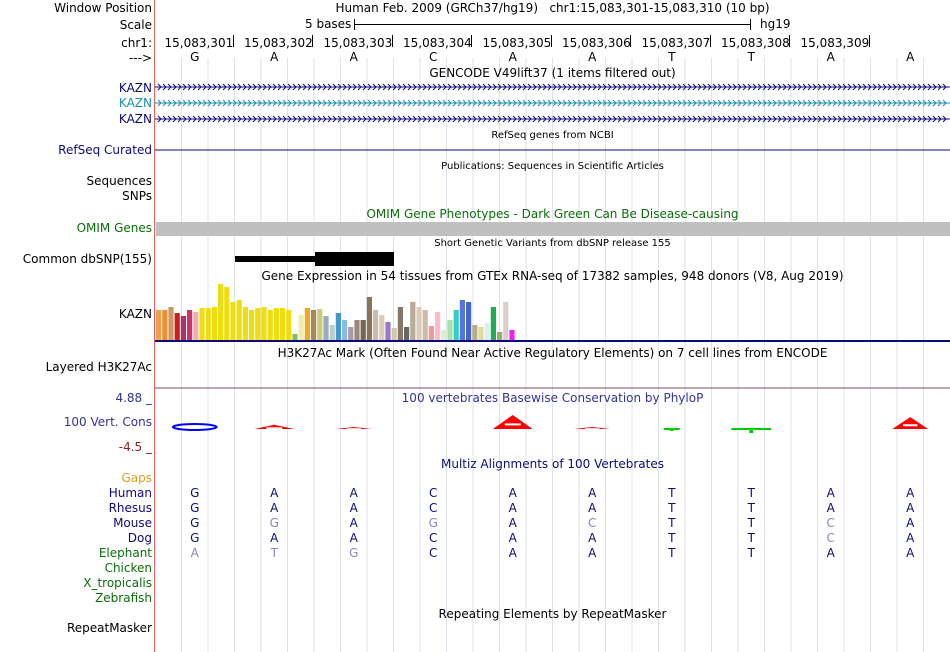  What do you see at coordinates (135, 314) in the screenshot?
I see `gtex-gene-label: KAZN` at bounding box center [135, 314].